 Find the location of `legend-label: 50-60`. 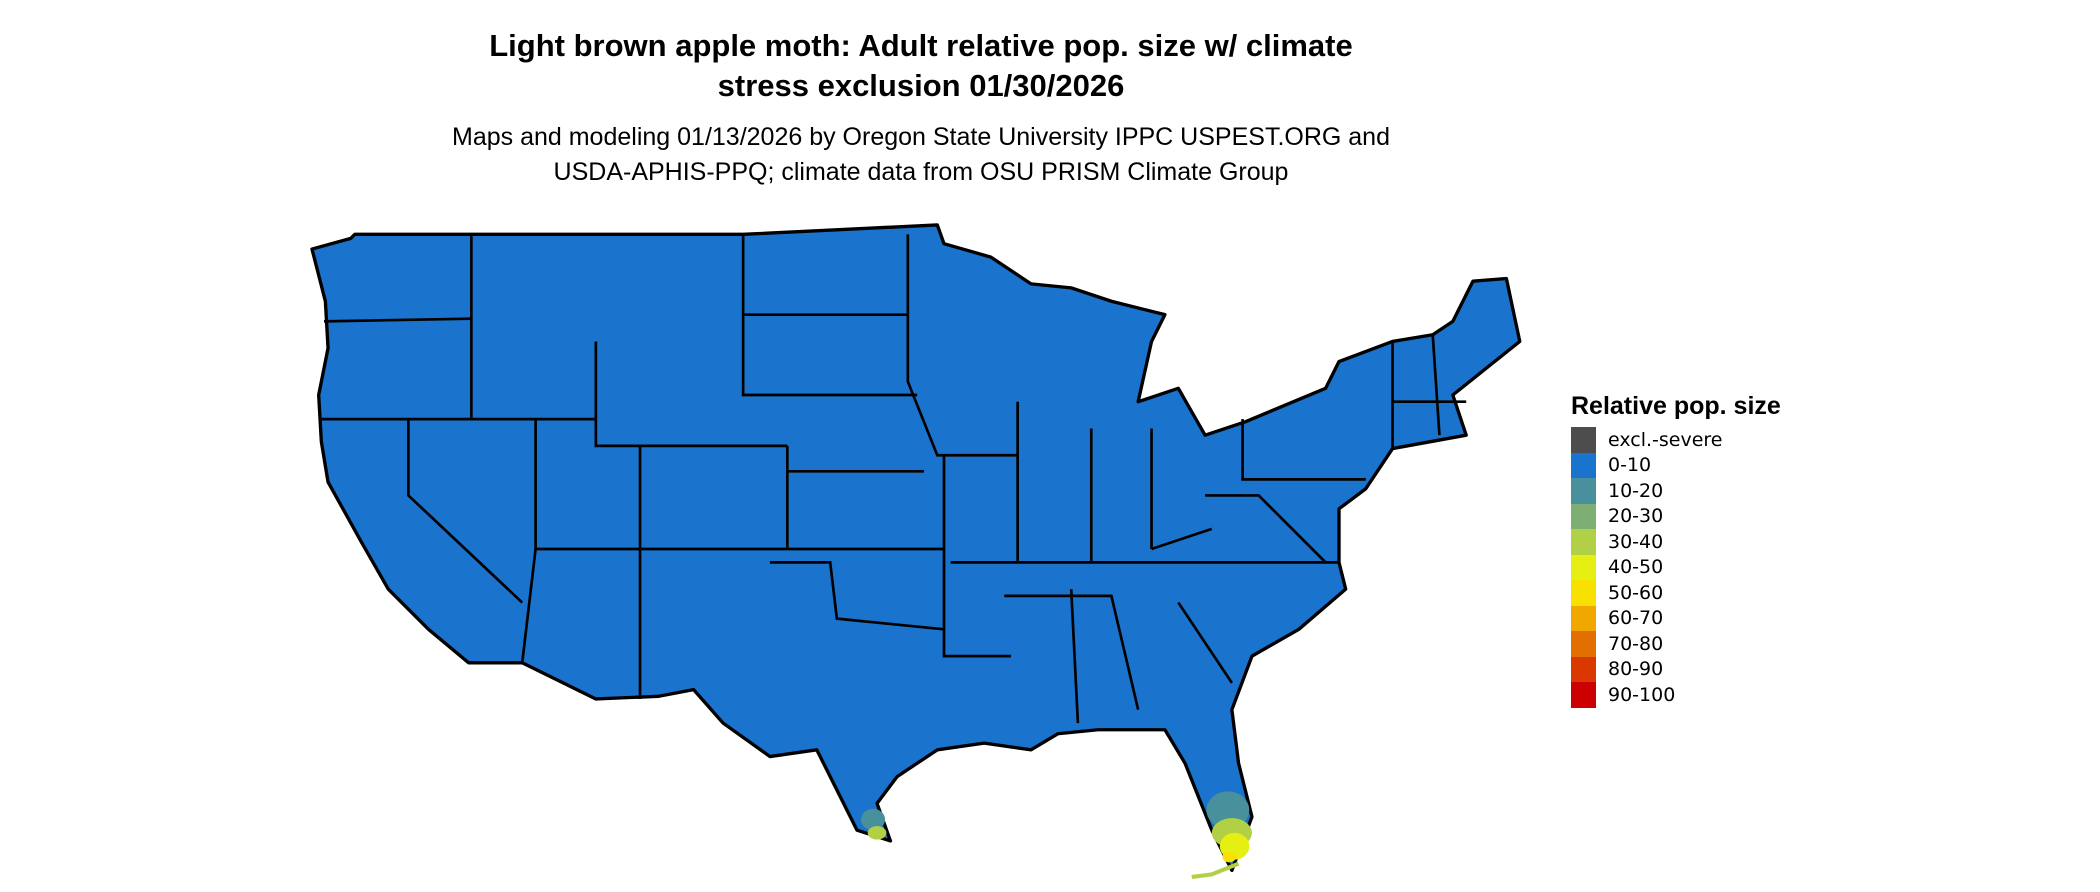

legend-label: 50-60 is located at coordinates (1636, 592).